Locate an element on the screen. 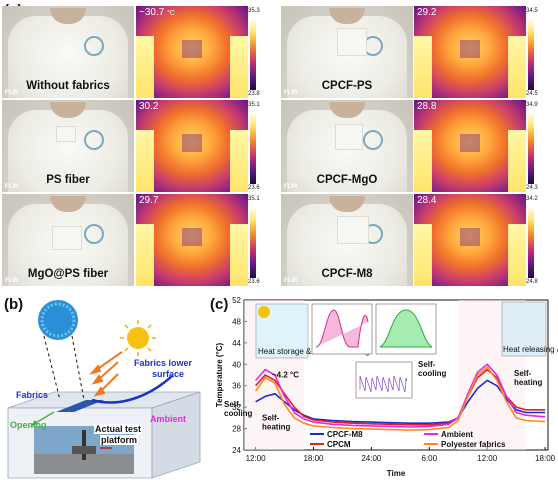 This screenshot has width=558, height=480. scale-min: 24.3 is located at coordinates (532, 188).